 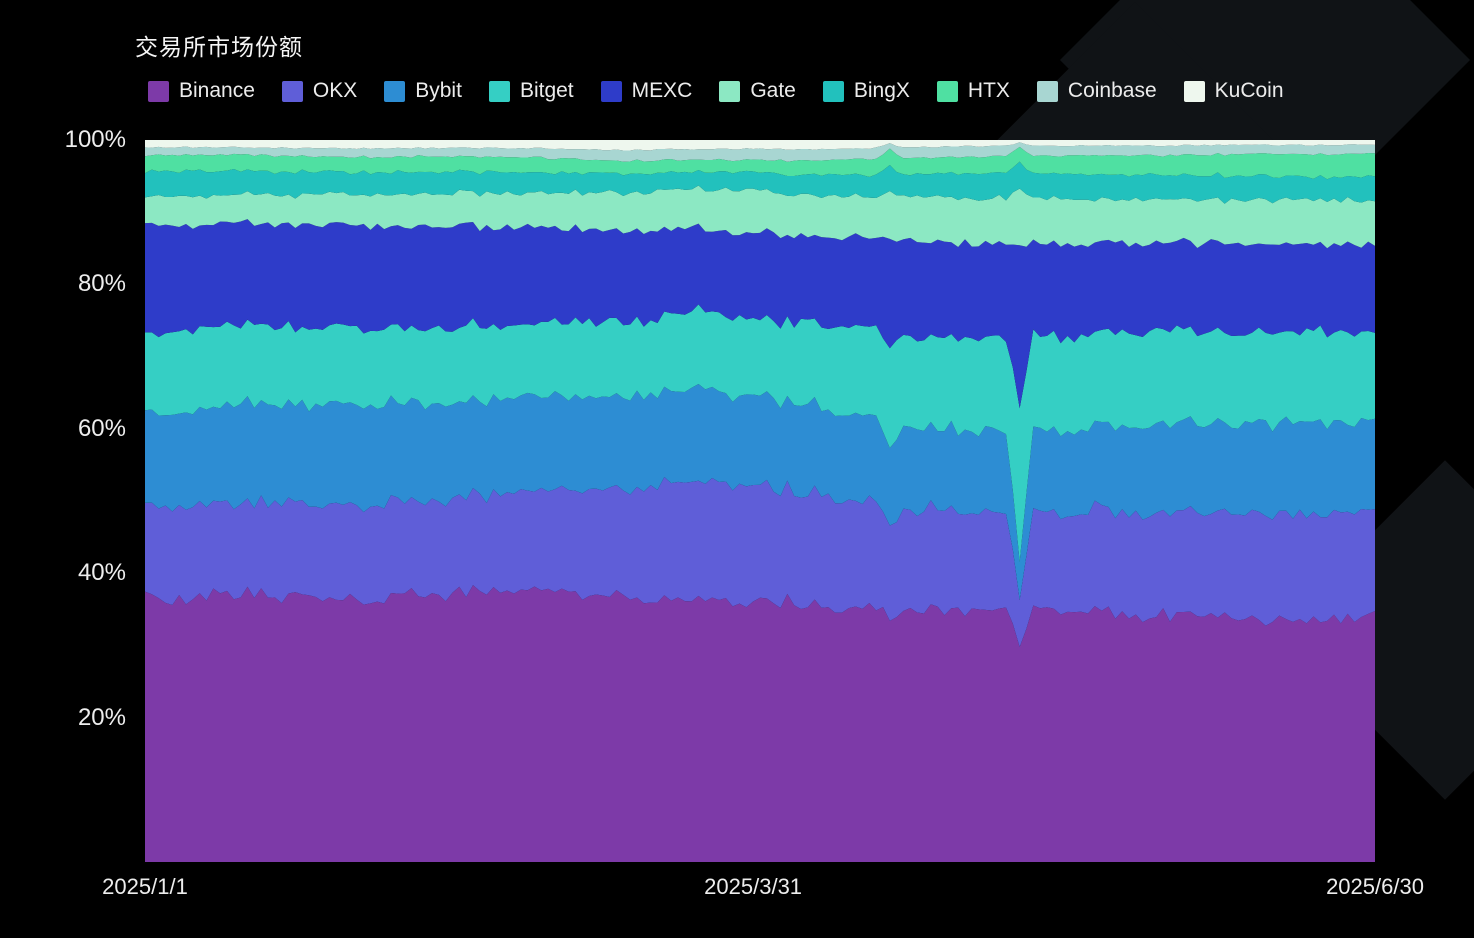 I want to click on legend-label: BingX, so click(x=881, y=90).